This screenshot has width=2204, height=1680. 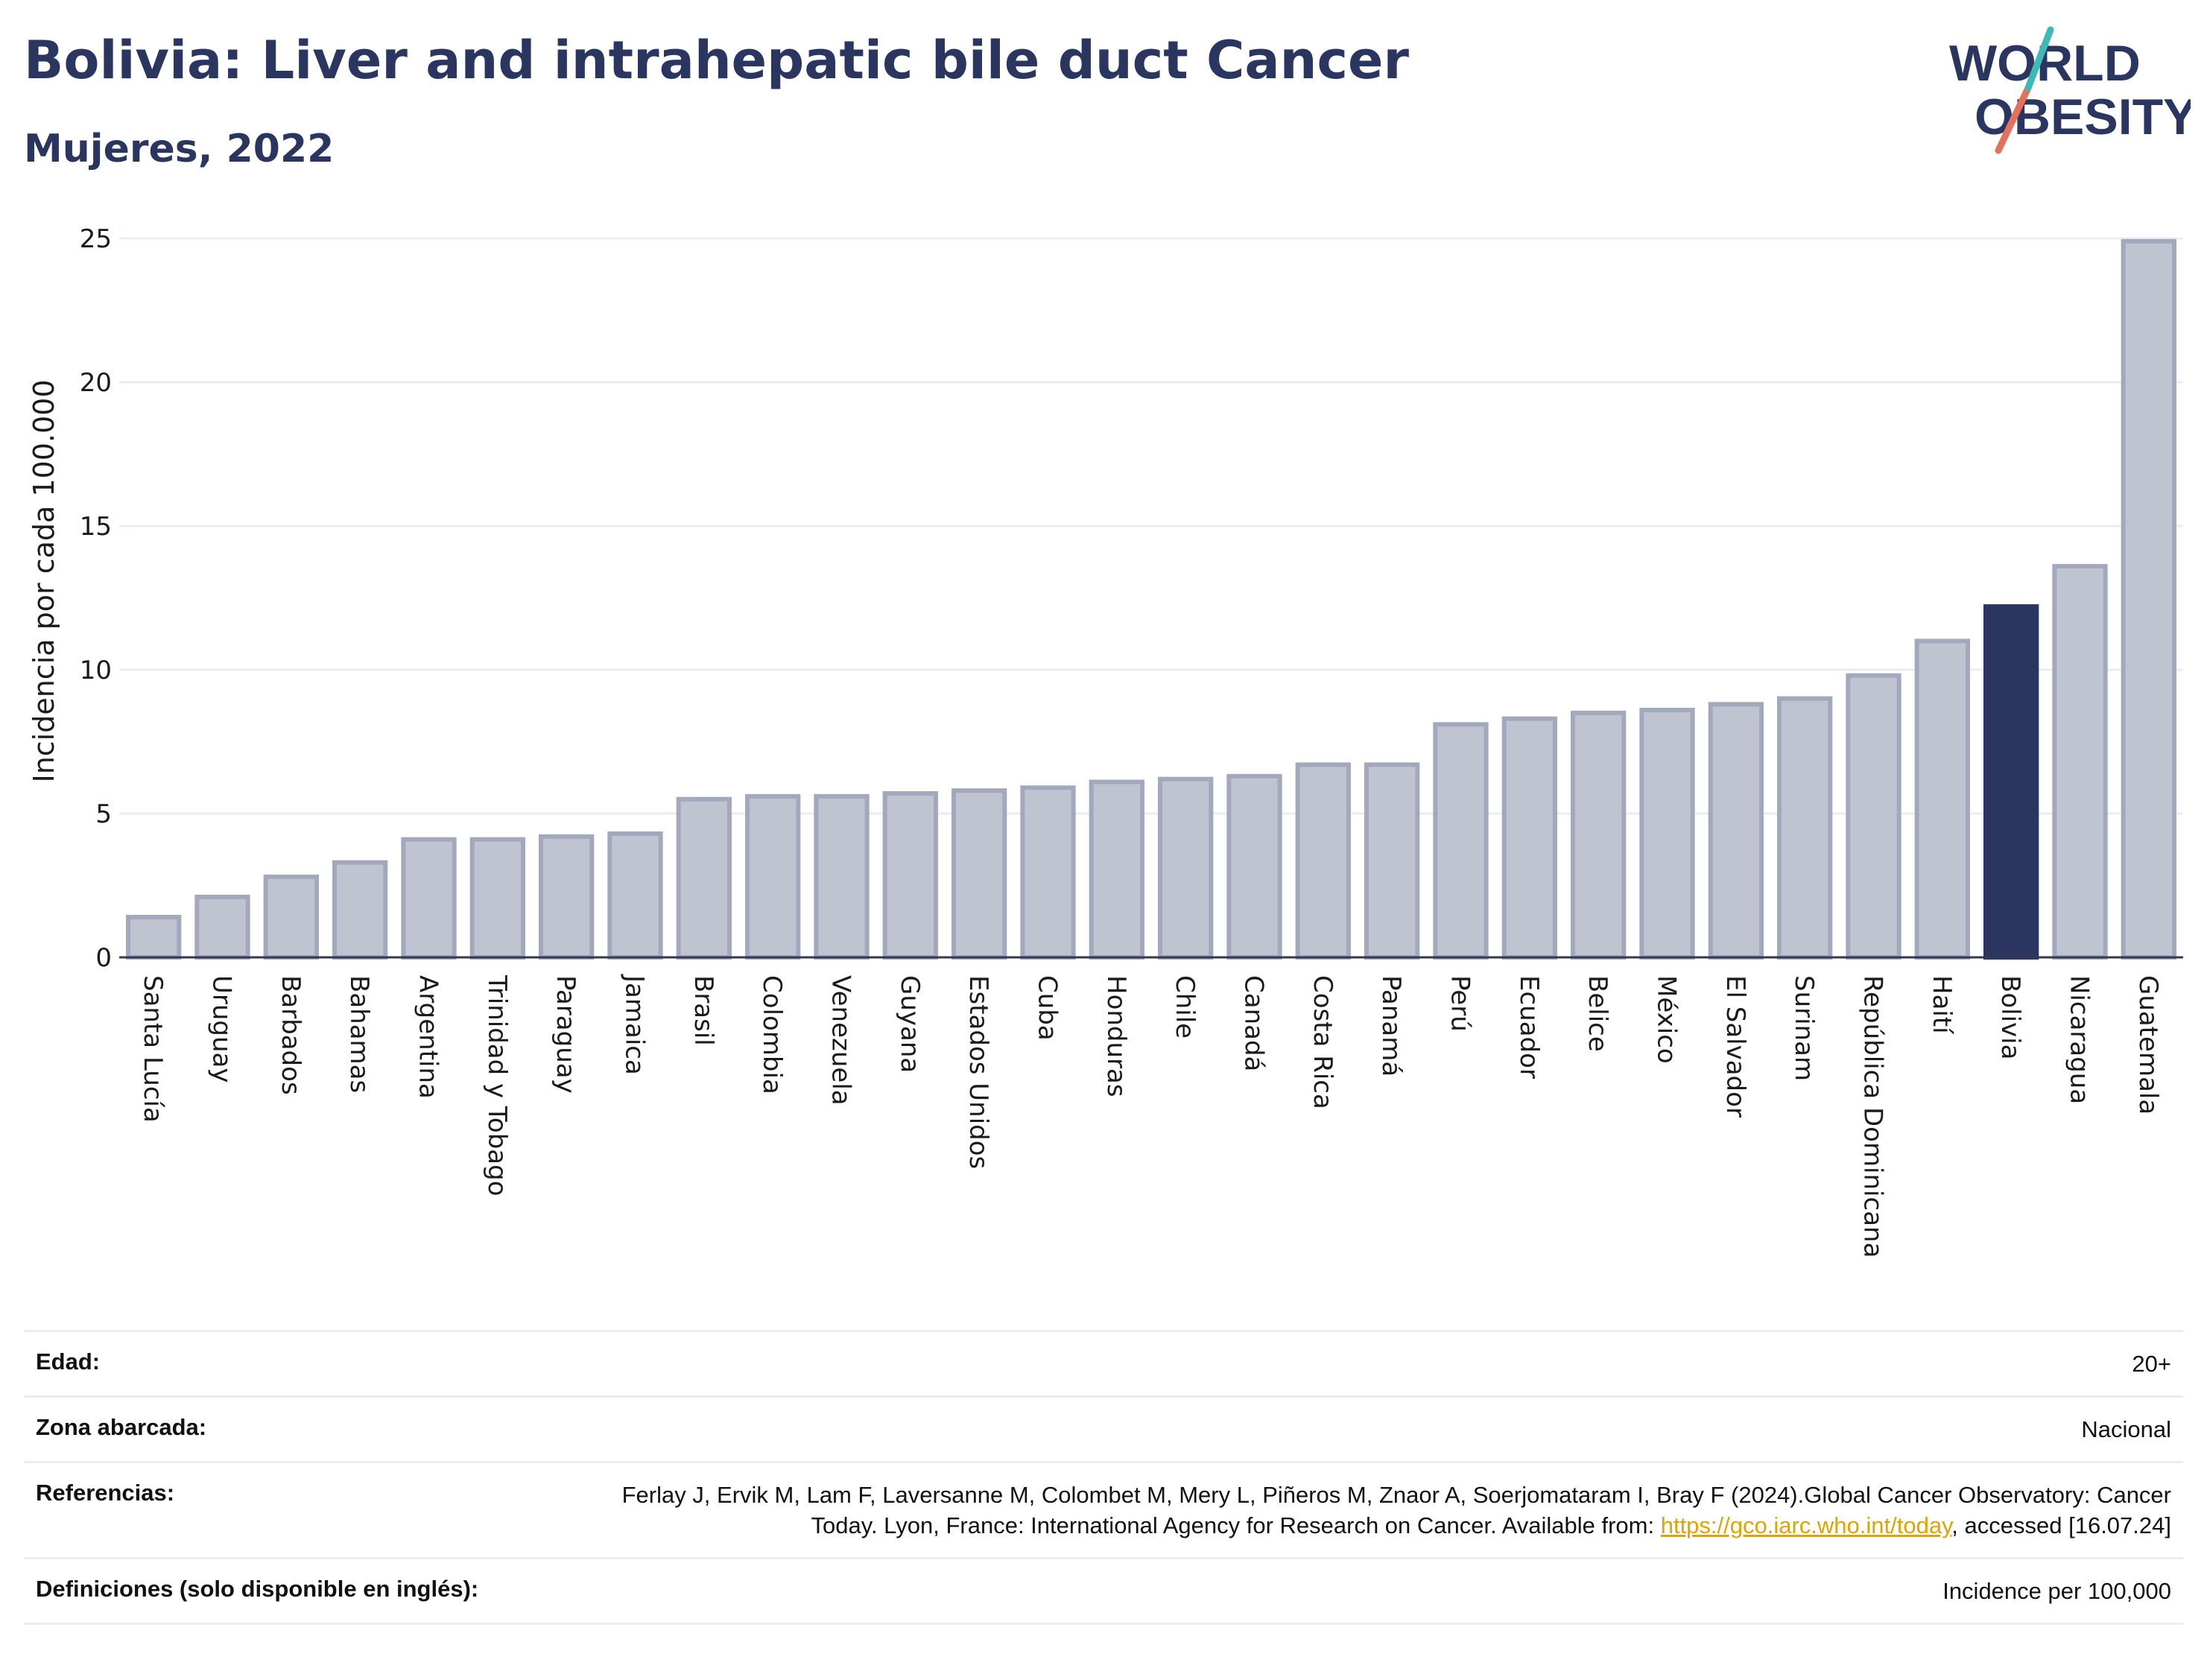 I want to click on bar-guatemala, so click(x=2148, y=599).